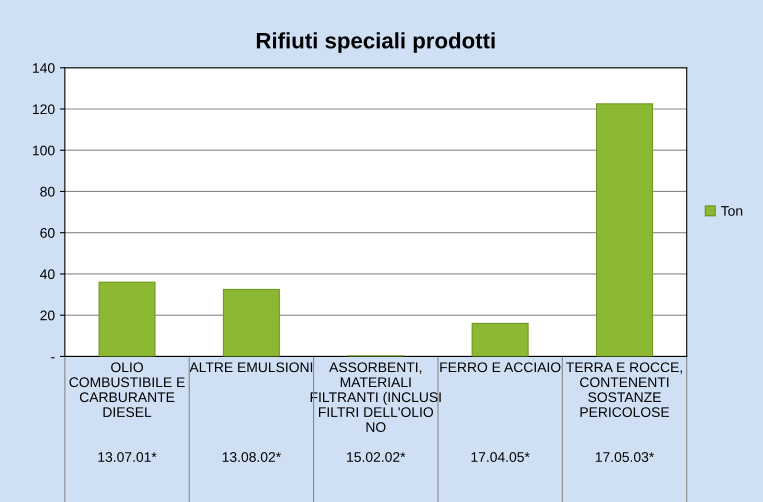 This screenshot has width=763, height=502. Describe the element at coordinates (375, 42) in the screenshot. I see `chart-title: Rifiuti speciali prodotti` at that location.